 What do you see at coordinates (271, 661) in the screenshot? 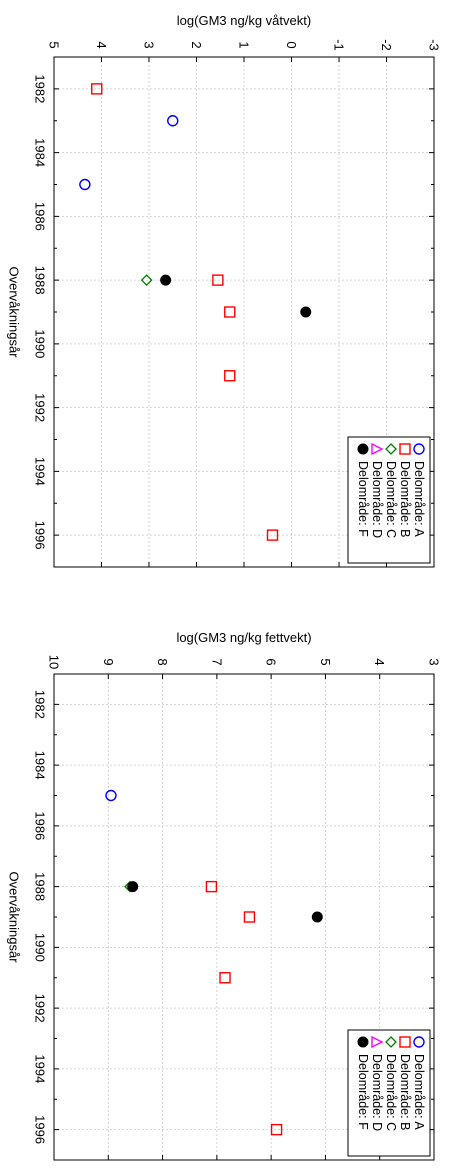
I see `y-tick-label: 6` at bounding box center [271, 661].